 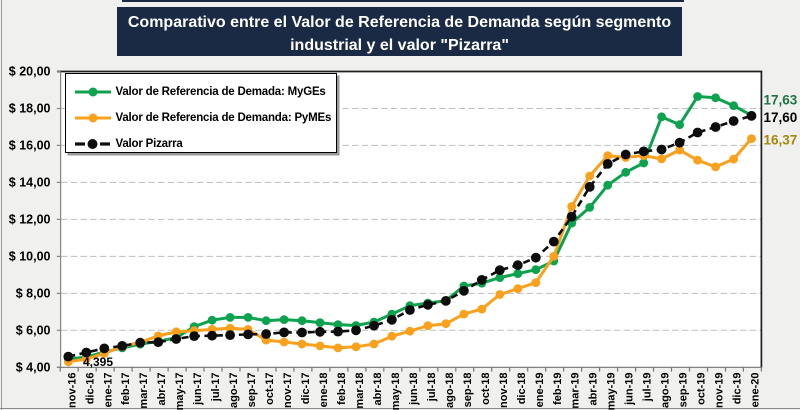 I want to click on svg-text: 16,37, so click(x=781, y=139).